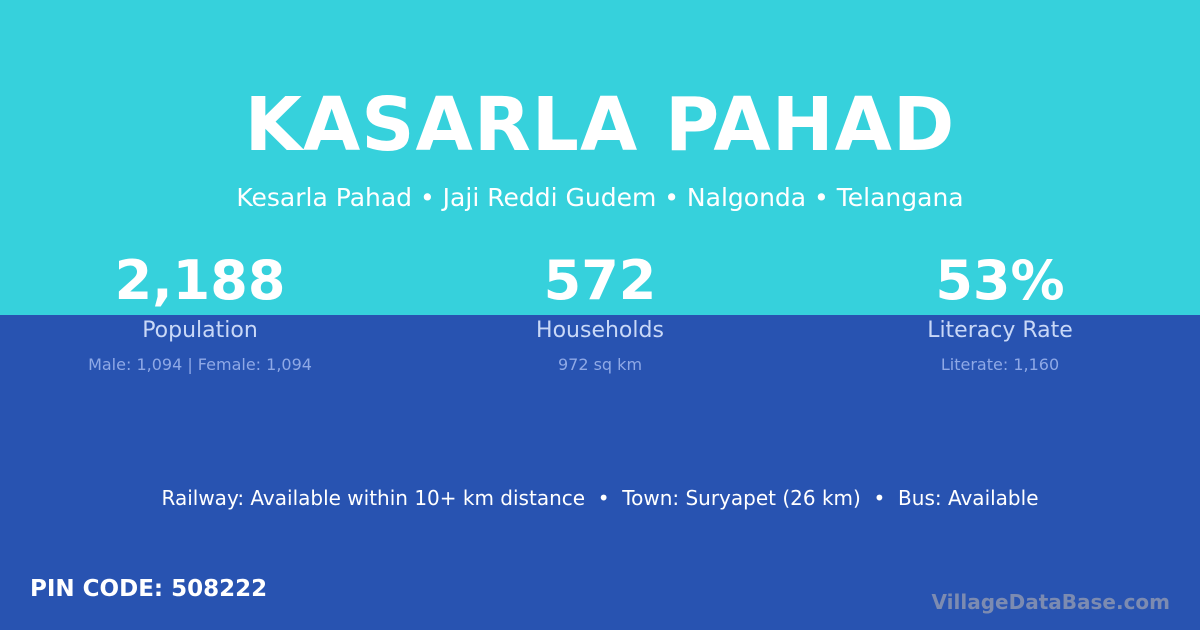 Image resolution: width=1200 pixels, height=630 pixels. I want to click on village-title: KASARLA PAHAD, so click(600, 125).